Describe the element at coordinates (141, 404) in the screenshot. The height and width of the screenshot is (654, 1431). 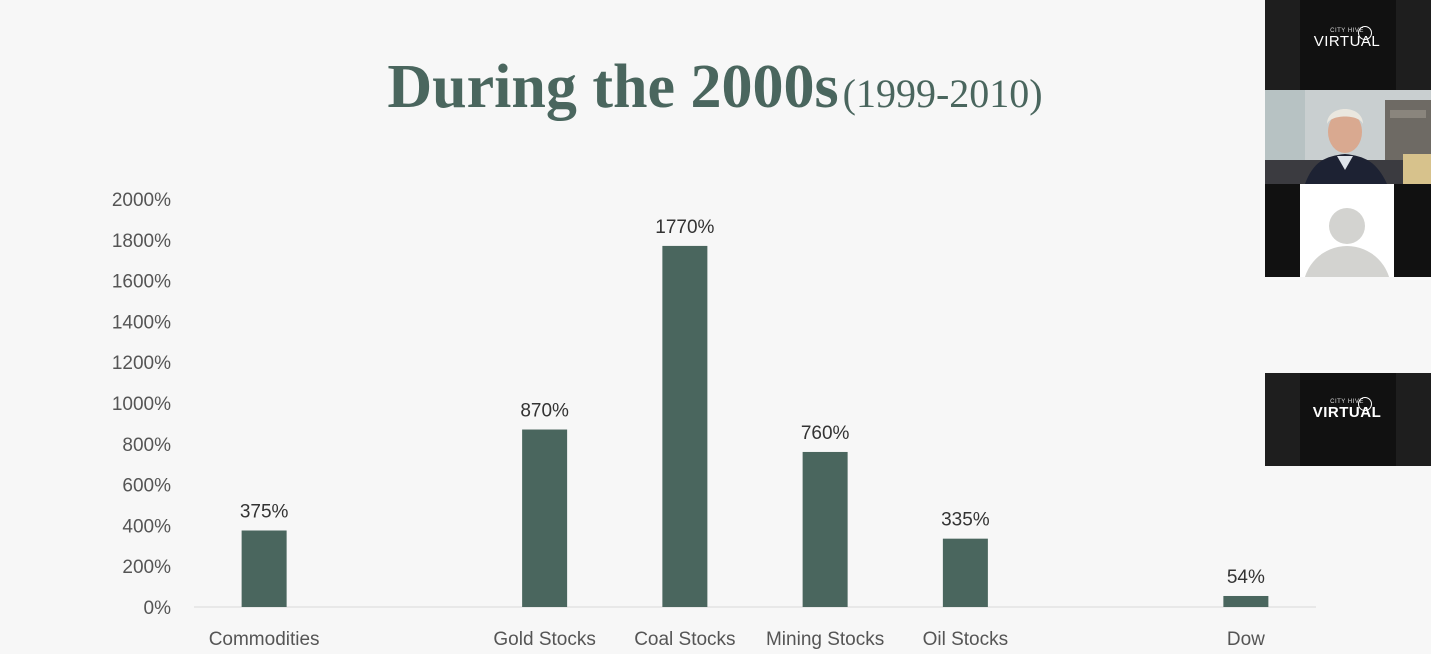
I see `y-tick-label: 1000%` at that location.